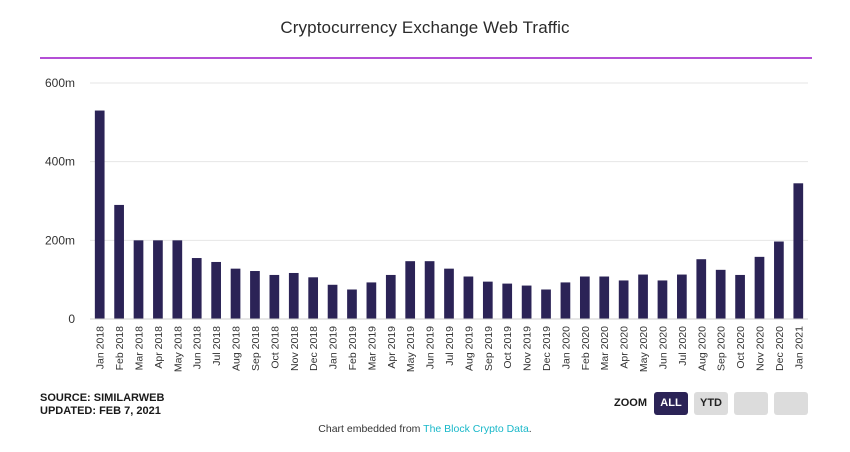  What do you see at coordinates (295, 348) in the screenshot?
I see `x-tick-label: Nov 2018` at bounding box center [295, 348].